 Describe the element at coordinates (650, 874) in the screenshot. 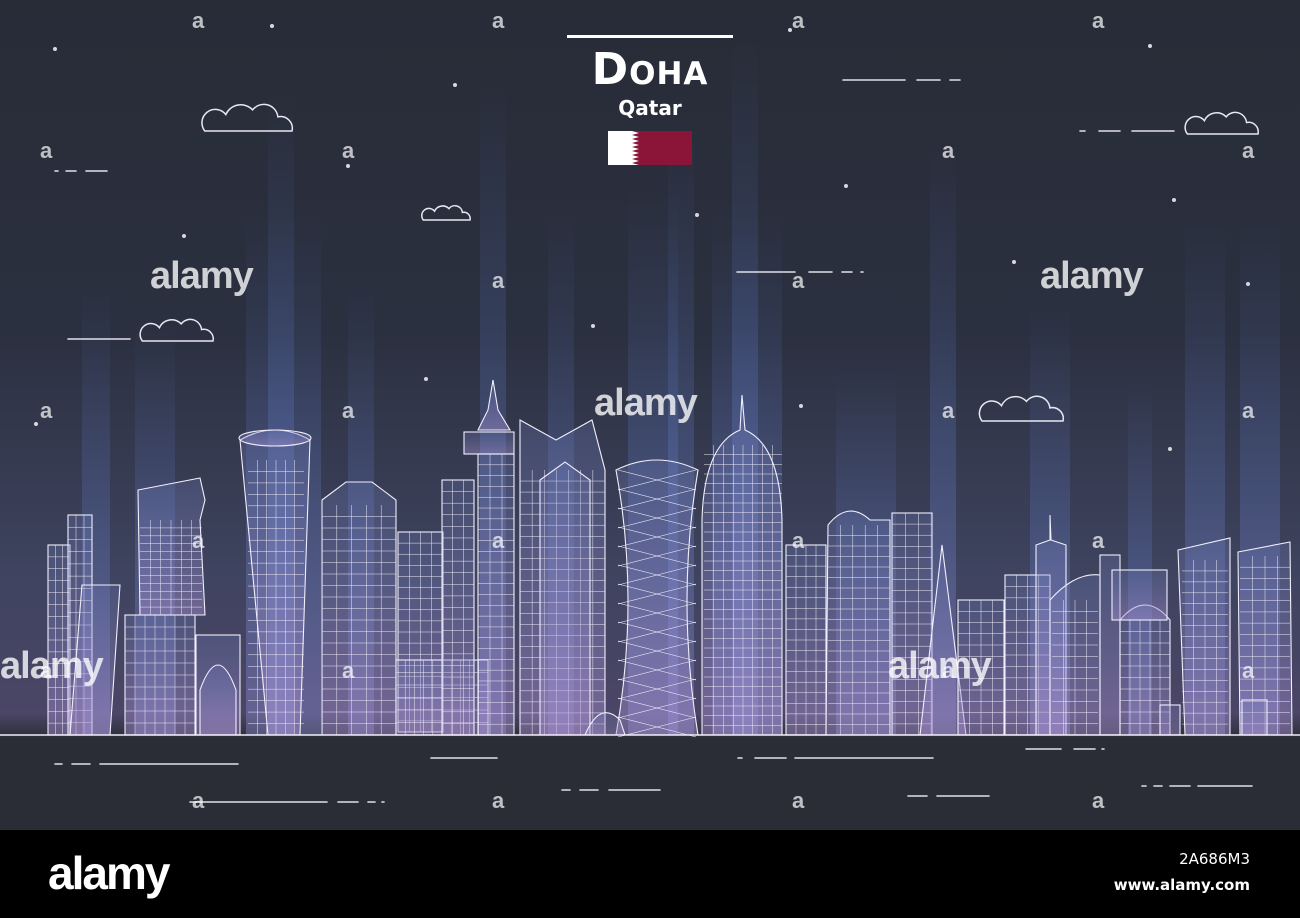

I see `footer-bar: alamy 2A686M3 www.alamy.com` at that location.